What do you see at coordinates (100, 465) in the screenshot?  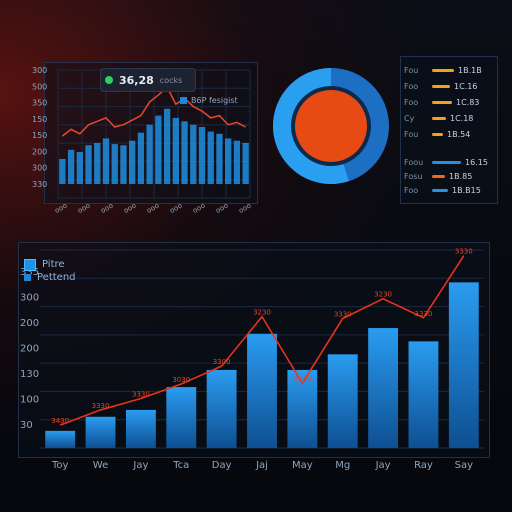 I see `x-tick-label: We` at bounding box center [100, 465].